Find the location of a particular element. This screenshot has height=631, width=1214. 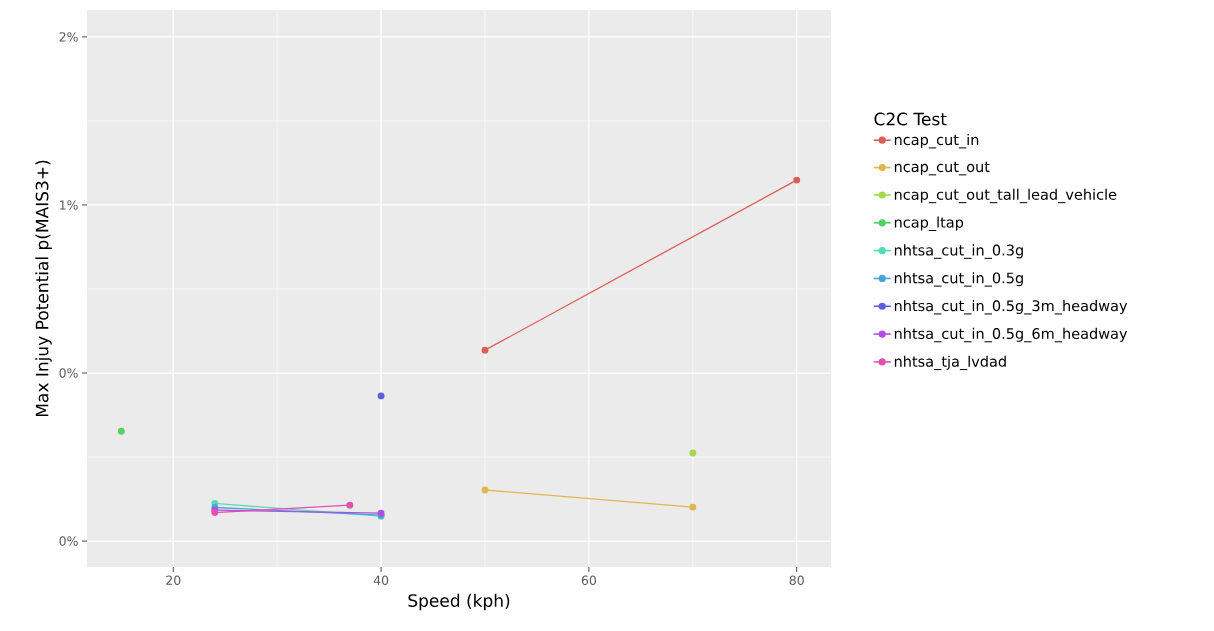

x-tick-label: 40 is located at coordinates (381, 580).